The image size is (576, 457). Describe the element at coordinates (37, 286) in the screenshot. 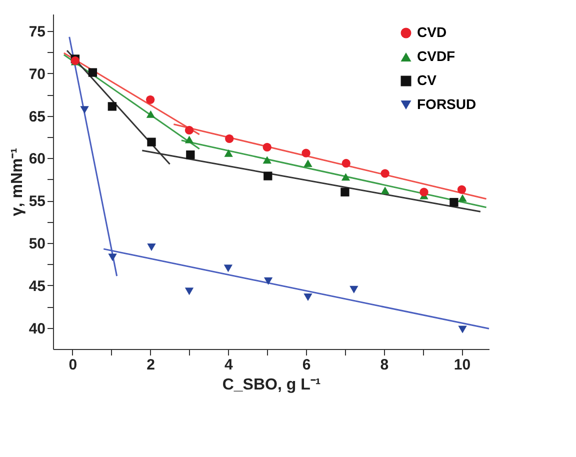

I see `y-tick-label: 45` at that location.